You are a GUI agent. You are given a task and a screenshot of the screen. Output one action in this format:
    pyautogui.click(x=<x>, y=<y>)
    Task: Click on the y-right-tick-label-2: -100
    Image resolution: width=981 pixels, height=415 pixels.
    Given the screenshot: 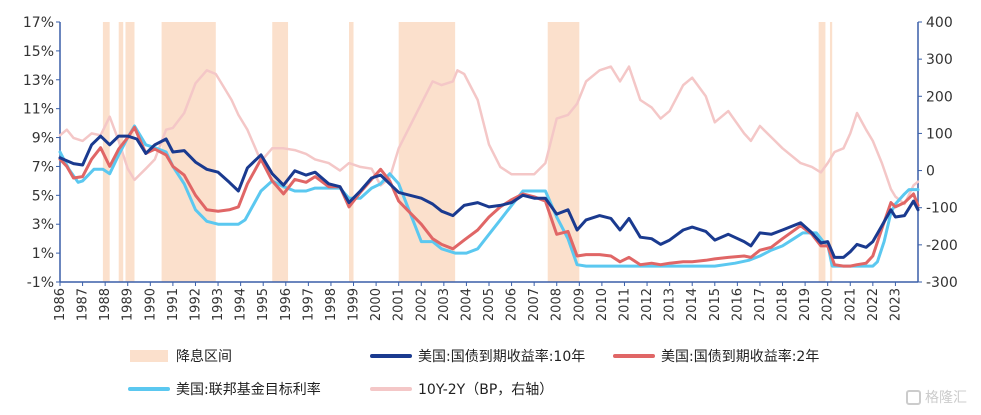 What is the action you would take?
    pyautogui.click(x=942, y=209)
    